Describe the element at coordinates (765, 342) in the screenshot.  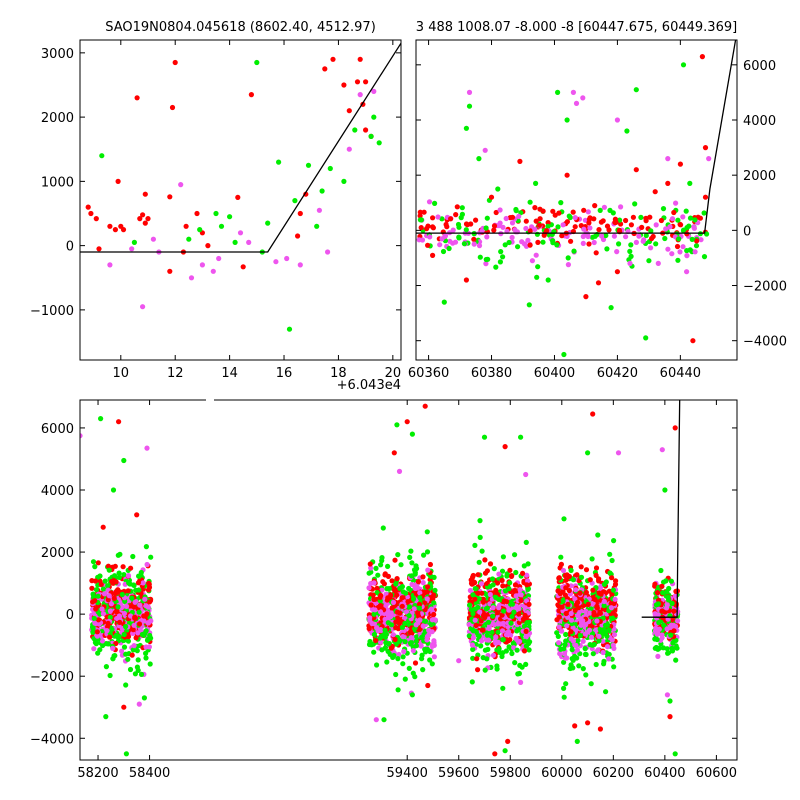
I see `y-tick-label: −4000` at that location.